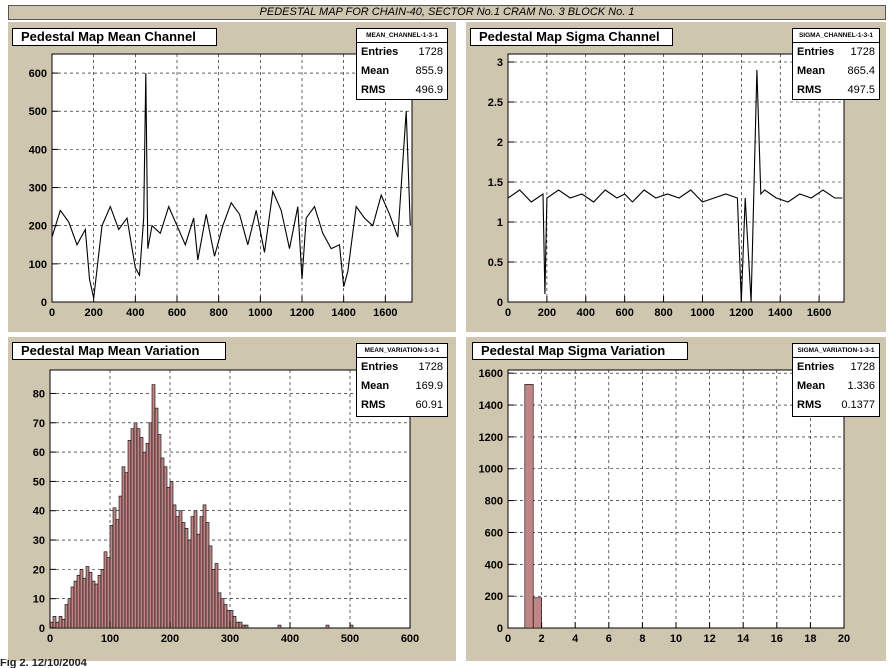  Describe the element at coordinates (39, 424) in the screenshot. I see `y-tick-label: 70` at that location.